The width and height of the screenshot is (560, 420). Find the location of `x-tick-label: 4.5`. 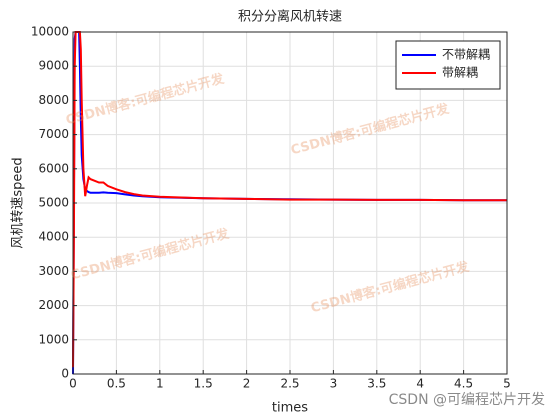

x-tick-label: 4.5 is located at coordinates (463, 384).